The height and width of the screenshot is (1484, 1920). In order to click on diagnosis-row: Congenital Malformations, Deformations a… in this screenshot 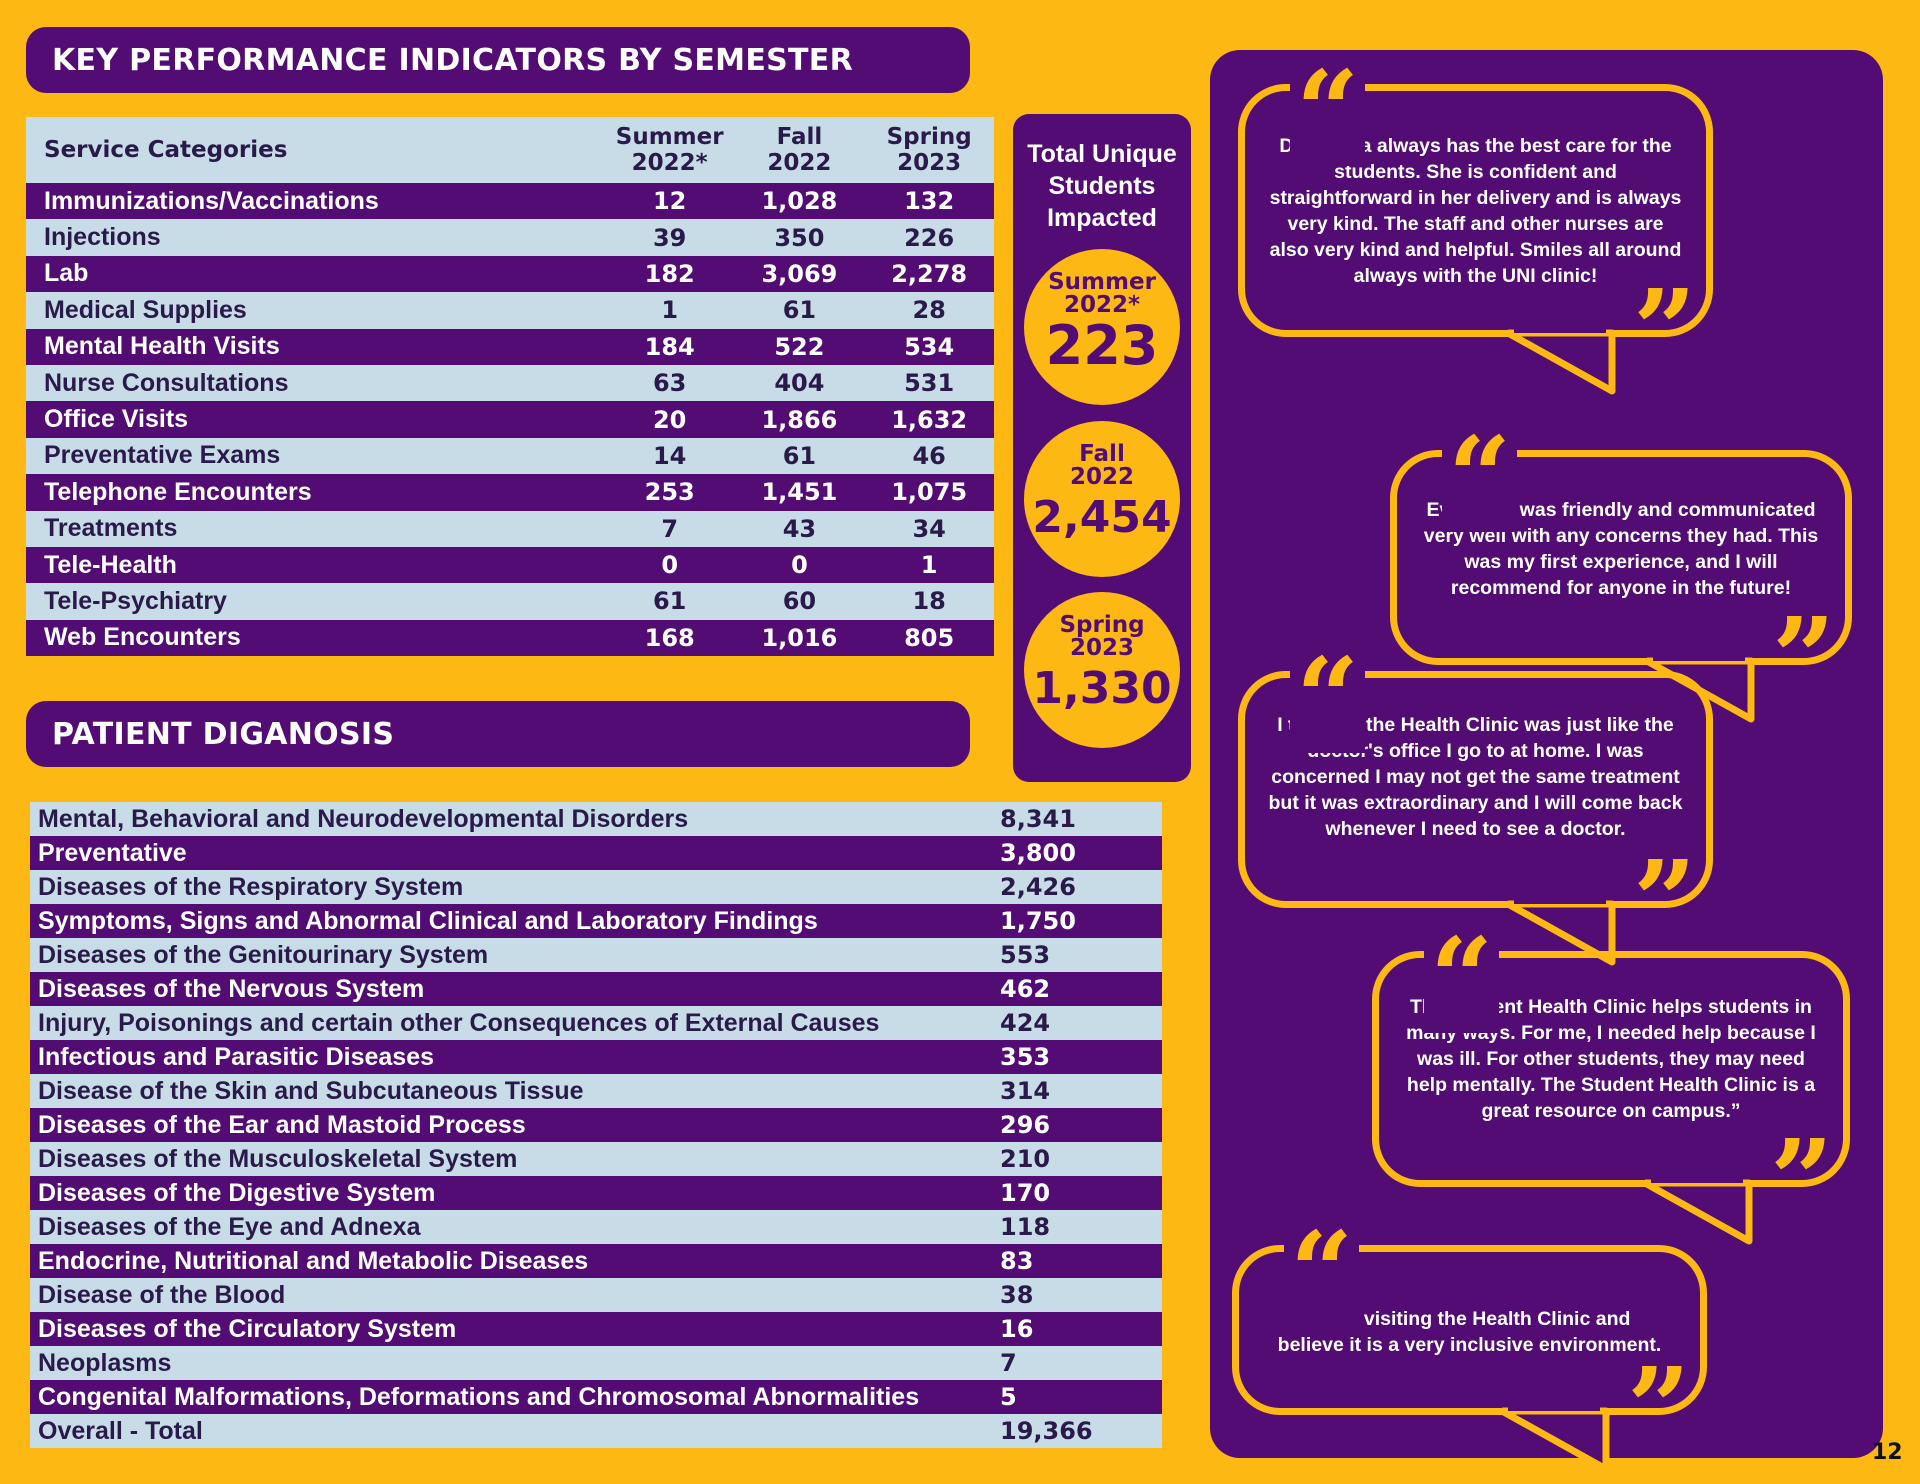, I will do `click(596, 1397)`.